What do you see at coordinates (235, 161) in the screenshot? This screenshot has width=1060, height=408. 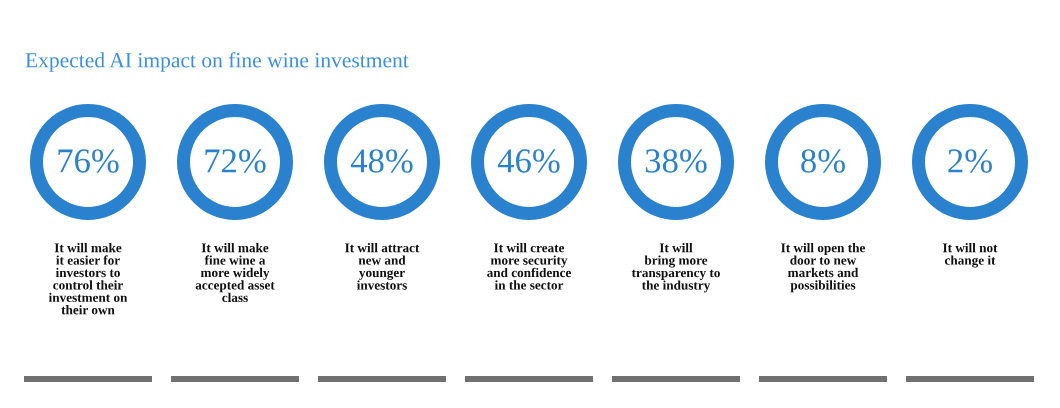 I see `data-label: 72%` at bounding box center [235, 161].